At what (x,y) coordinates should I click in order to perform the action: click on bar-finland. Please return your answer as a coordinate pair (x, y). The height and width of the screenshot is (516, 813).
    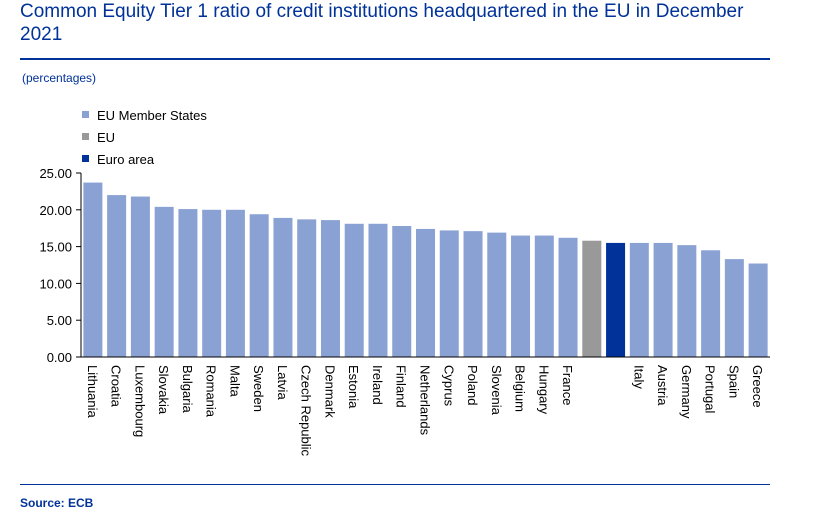
    Looking at the image, I should click on (402, 291).